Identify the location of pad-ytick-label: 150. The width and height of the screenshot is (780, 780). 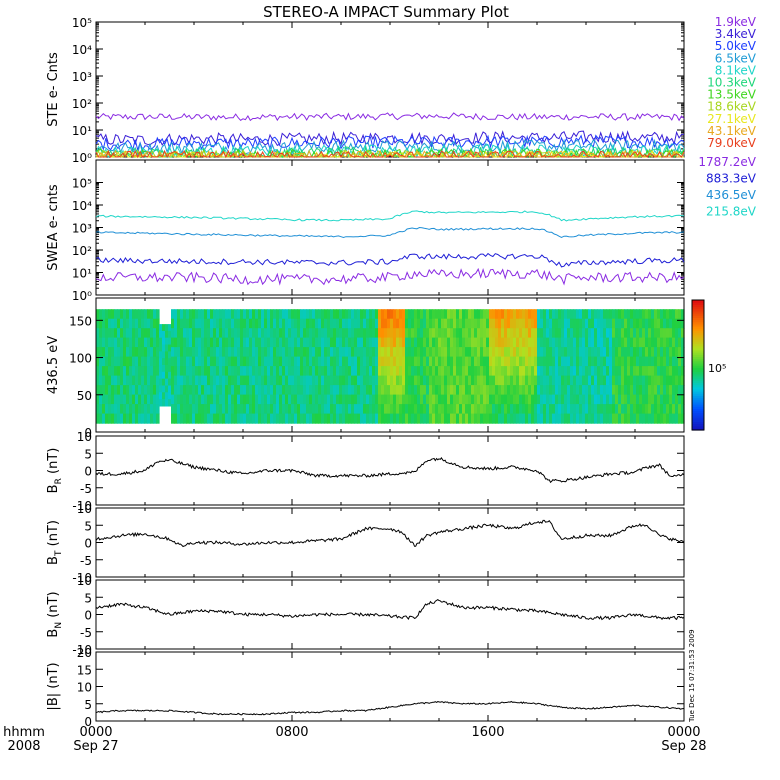
(80, 321).